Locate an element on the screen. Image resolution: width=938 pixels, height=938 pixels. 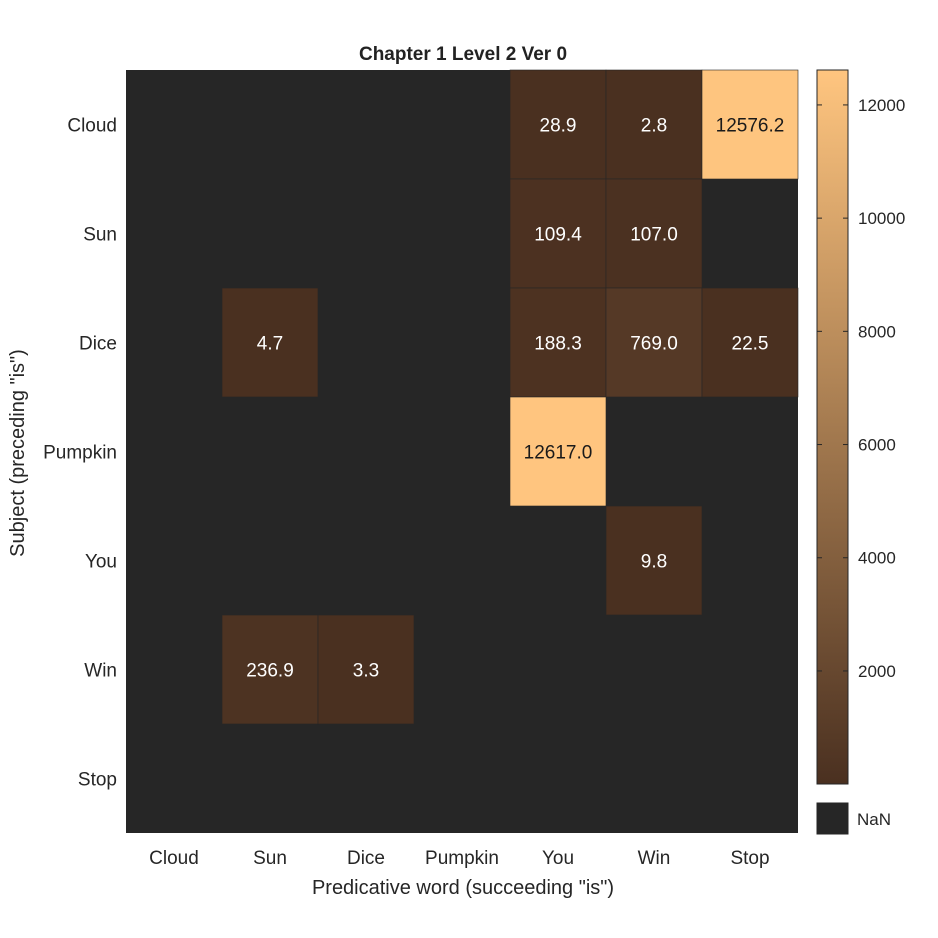
colorbar-tick-label: 6000 is located at coordinates (877, 445).